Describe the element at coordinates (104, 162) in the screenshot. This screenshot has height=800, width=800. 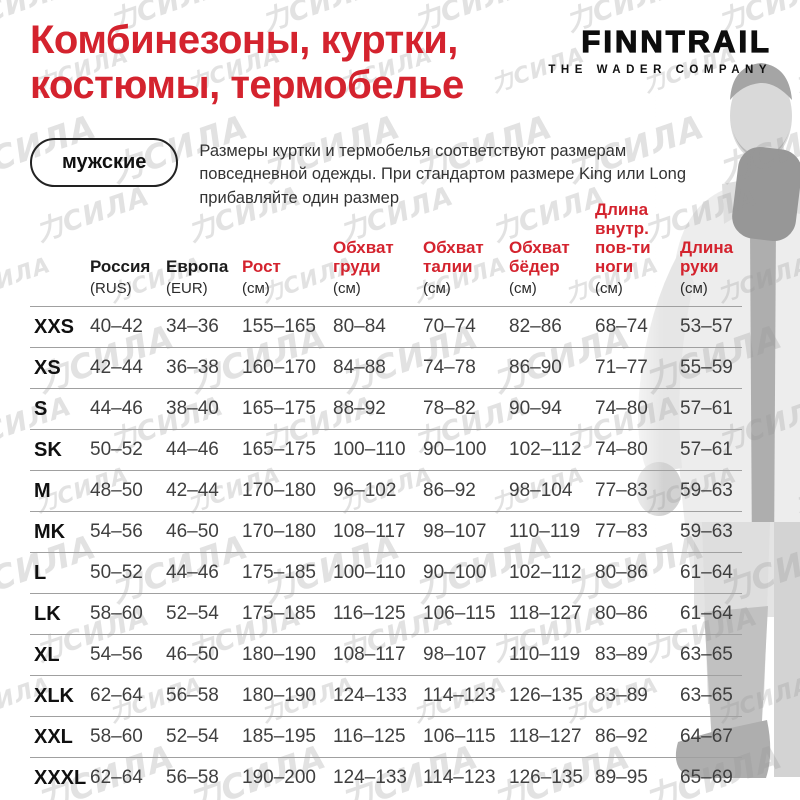
I see `gender-badge: мужские` at that location.